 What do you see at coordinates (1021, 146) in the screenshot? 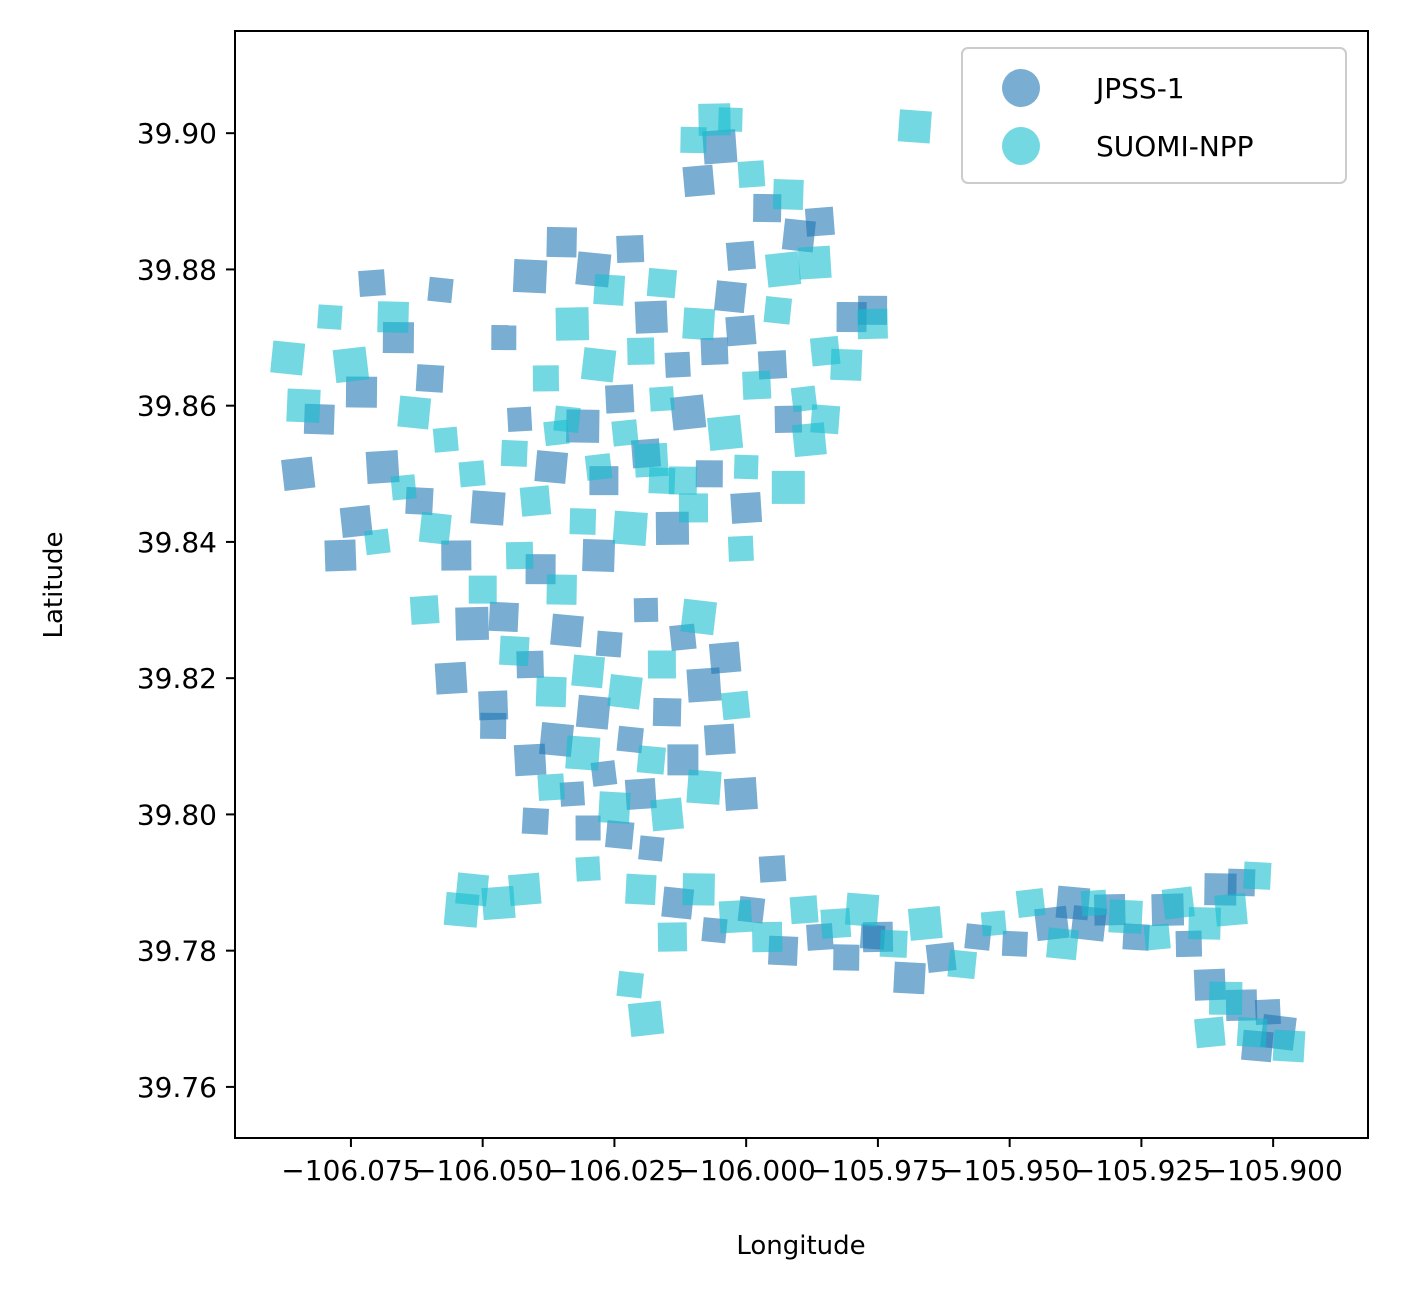
I see `legend-marker-suomi-npp` at bounding box center [1021, 146].